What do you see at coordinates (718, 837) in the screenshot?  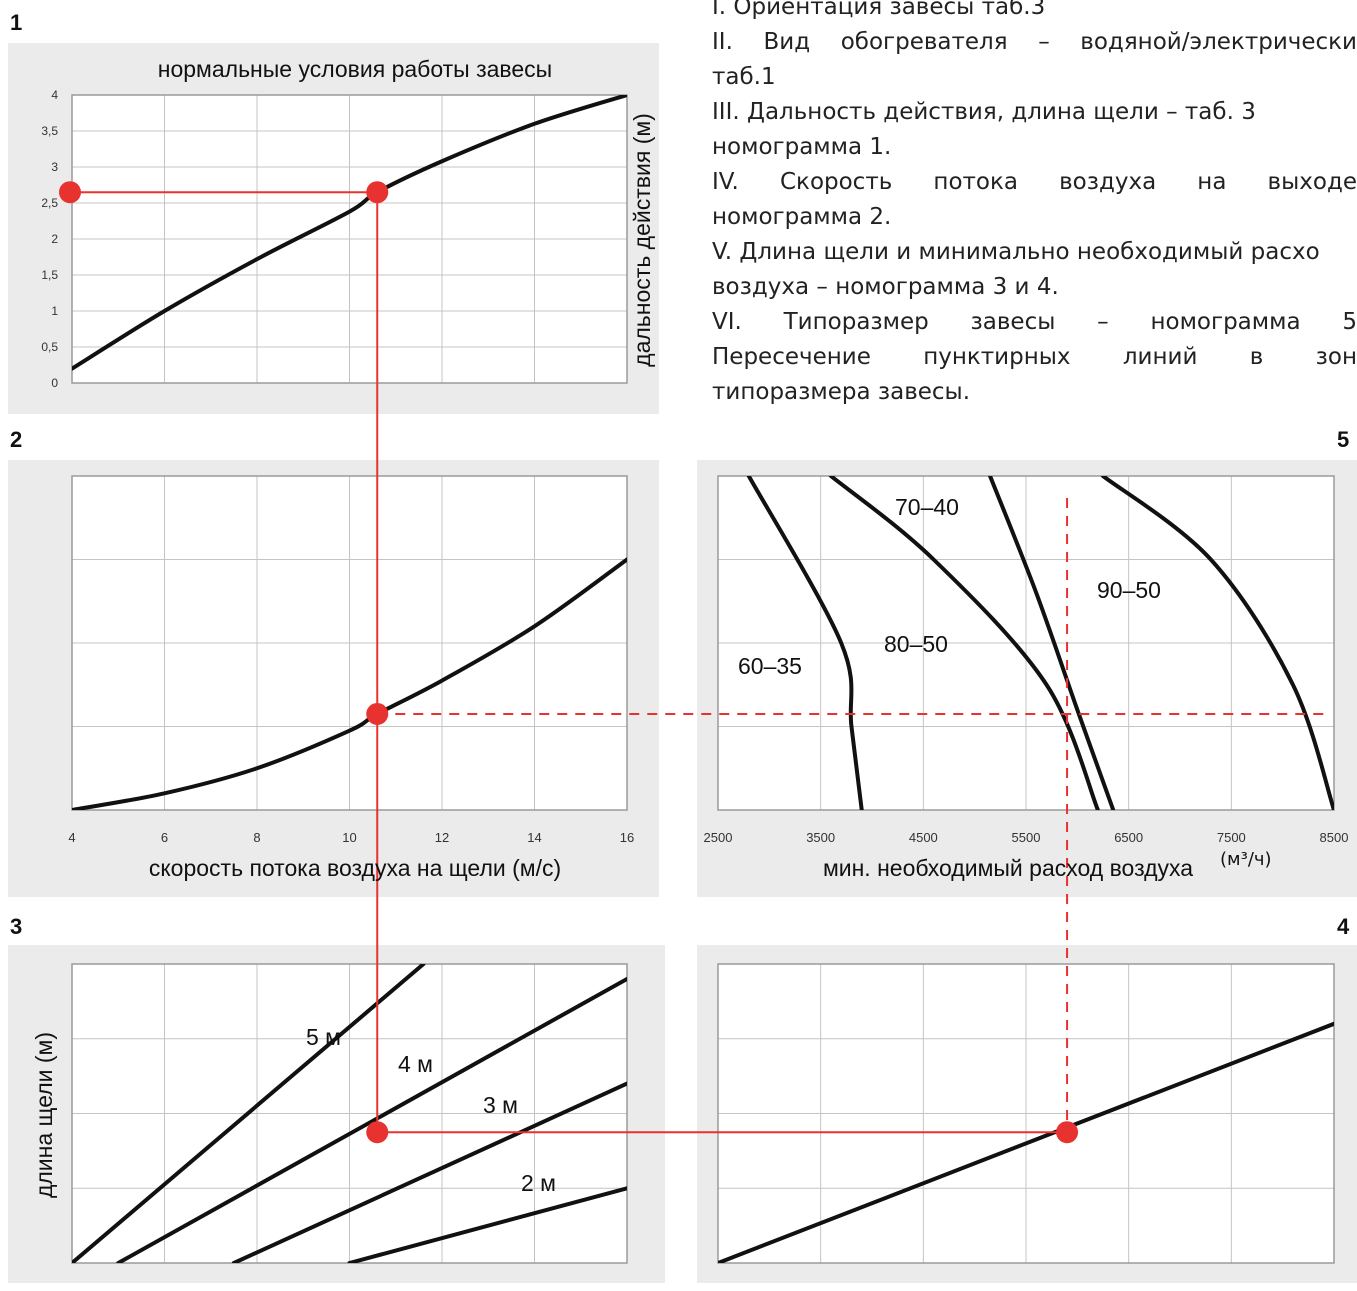 I see `x-tick-label: 2500` at bounding box center [718, 837].